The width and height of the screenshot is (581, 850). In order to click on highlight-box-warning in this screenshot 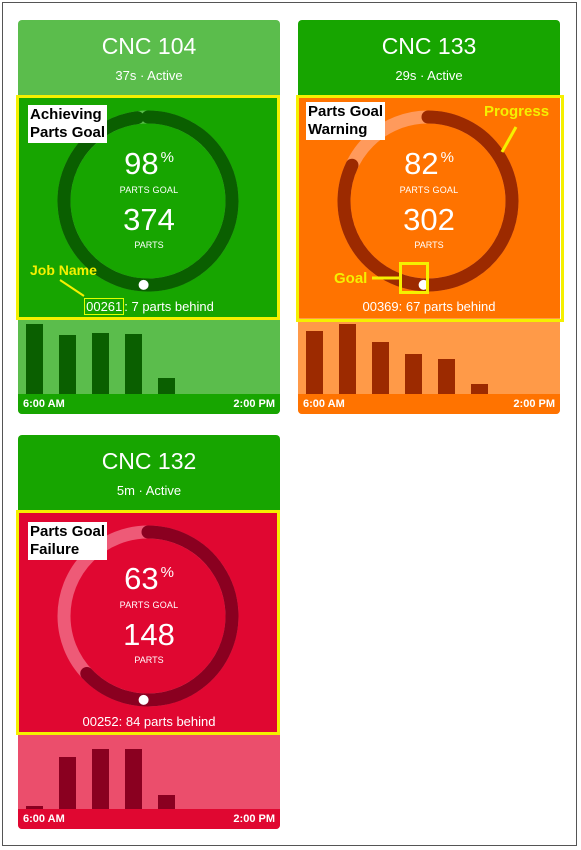, I will do `click(430, 208)`.